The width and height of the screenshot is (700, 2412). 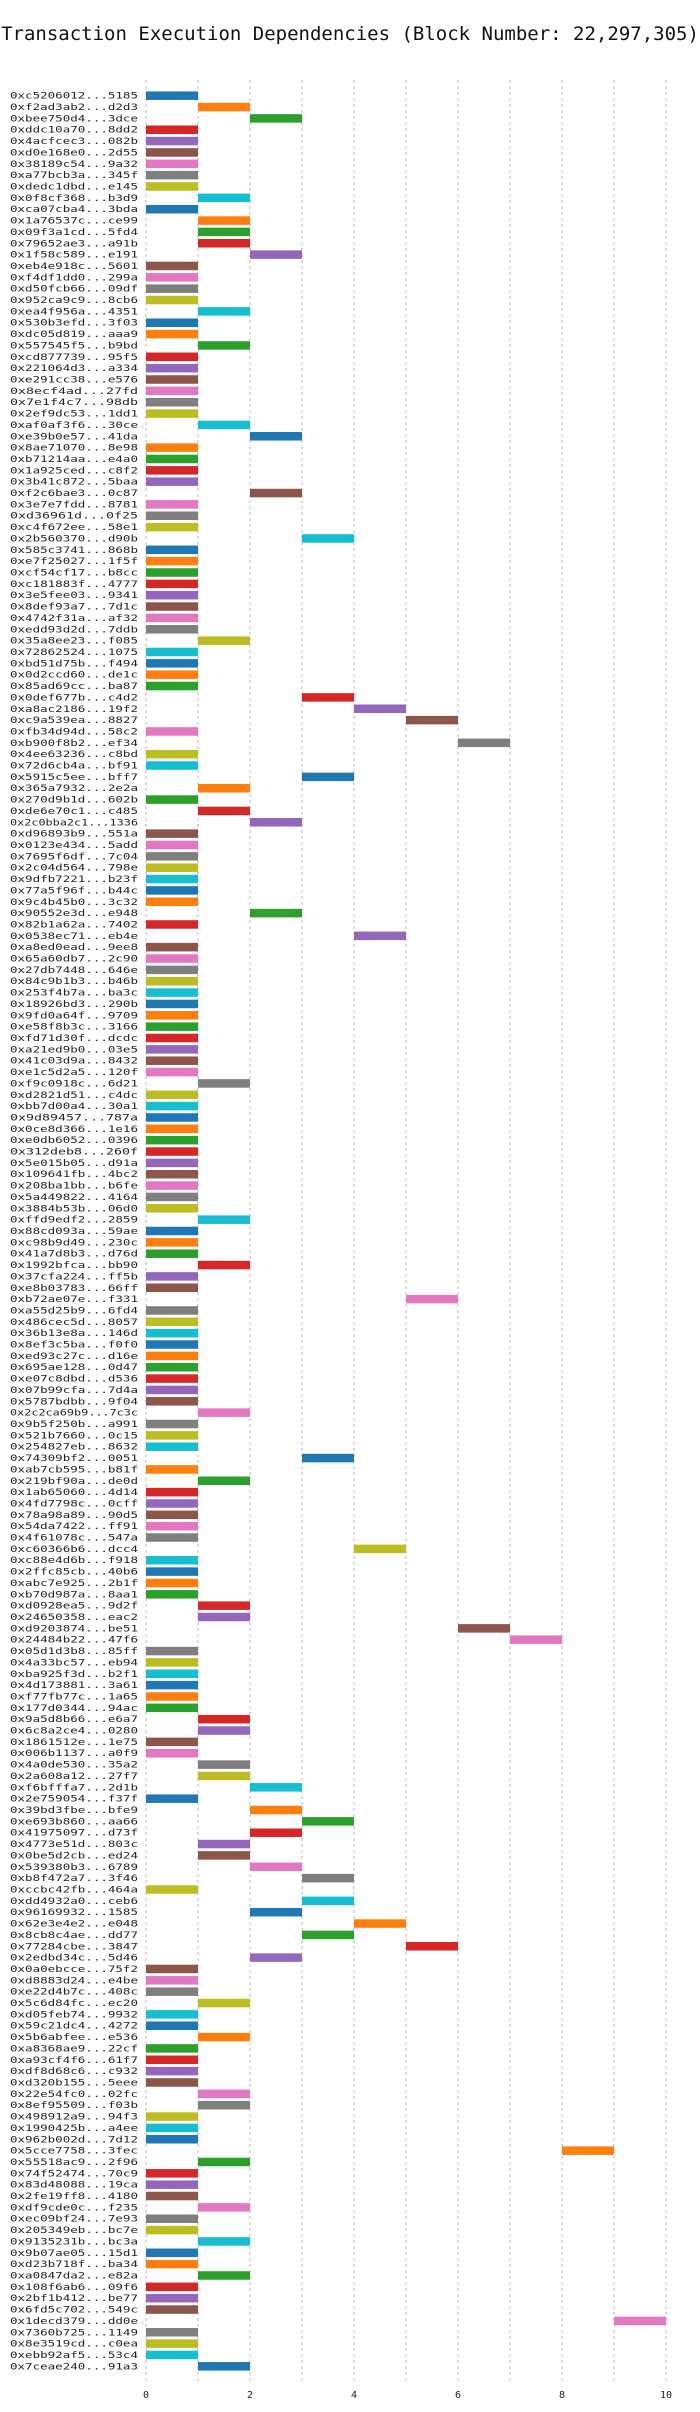 What do you see at coordinates (74, 710) in the screenshot?
I see `y-tick-label: 0xa8ac2186...19f2` at bounding box center [74, 710].